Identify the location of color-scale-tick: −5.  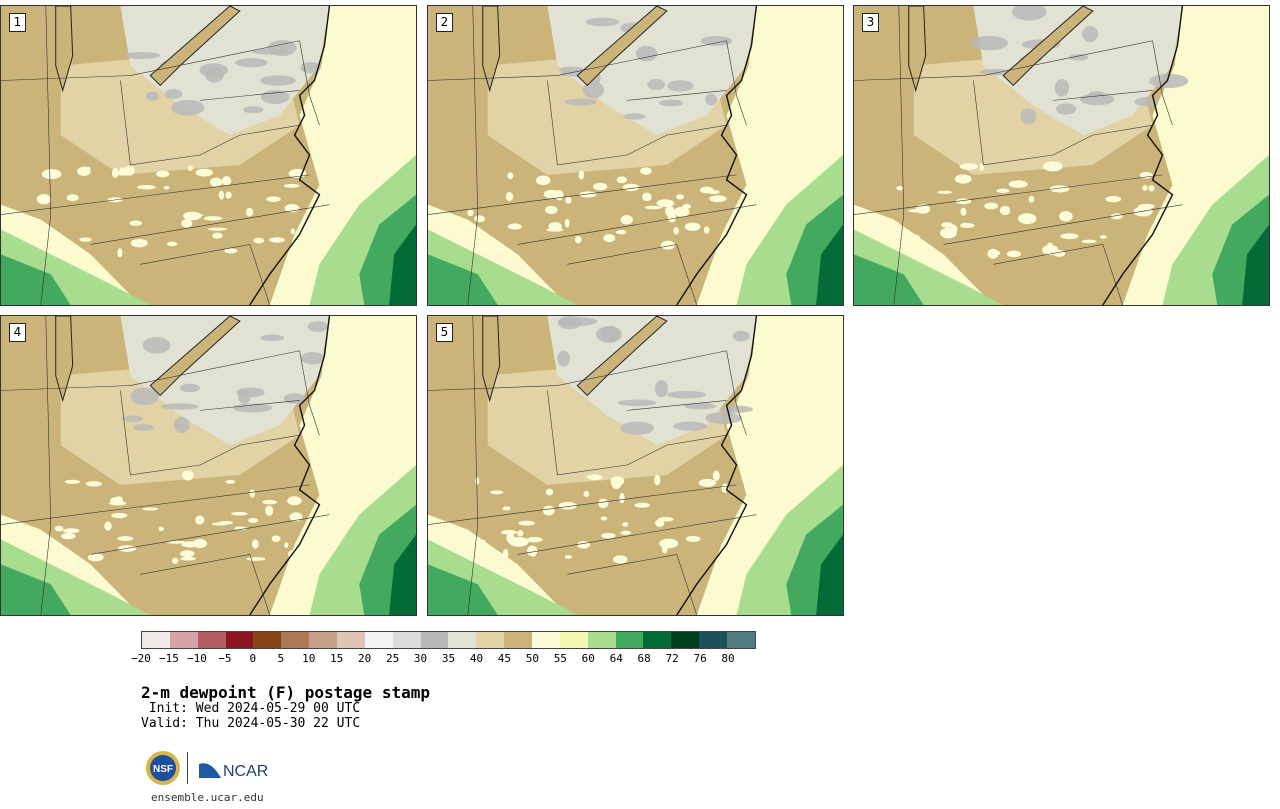
(225, 658).